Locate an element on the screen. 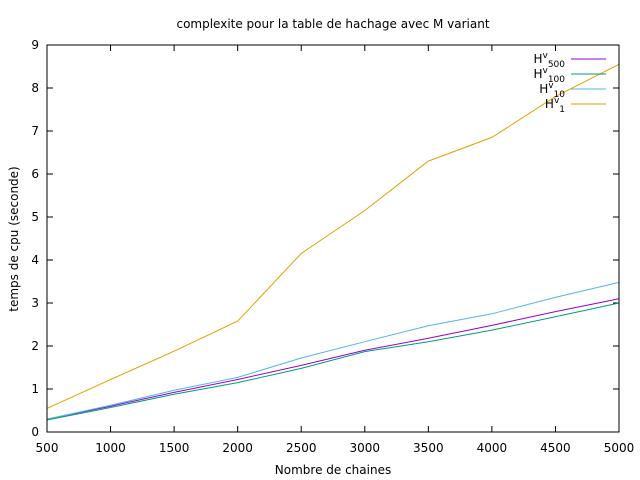 The image size is (640, 480). x-tick-label: 4000 is located at coordinates (492, 448).